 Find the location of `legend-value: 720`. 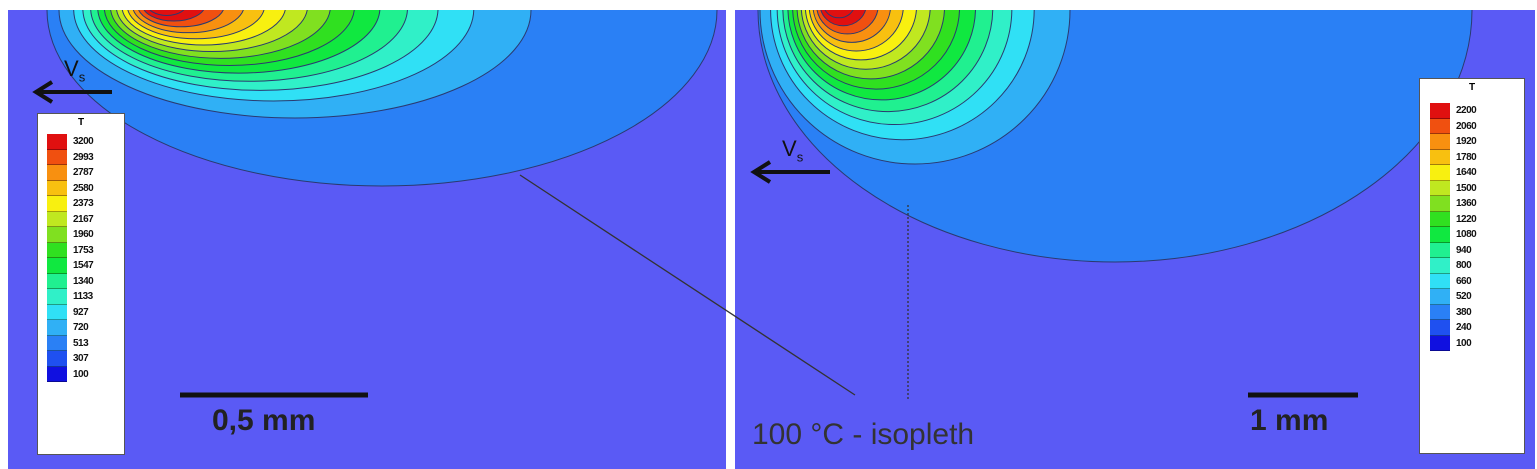

legend-value: 720 is located at coordinates (81, 328).